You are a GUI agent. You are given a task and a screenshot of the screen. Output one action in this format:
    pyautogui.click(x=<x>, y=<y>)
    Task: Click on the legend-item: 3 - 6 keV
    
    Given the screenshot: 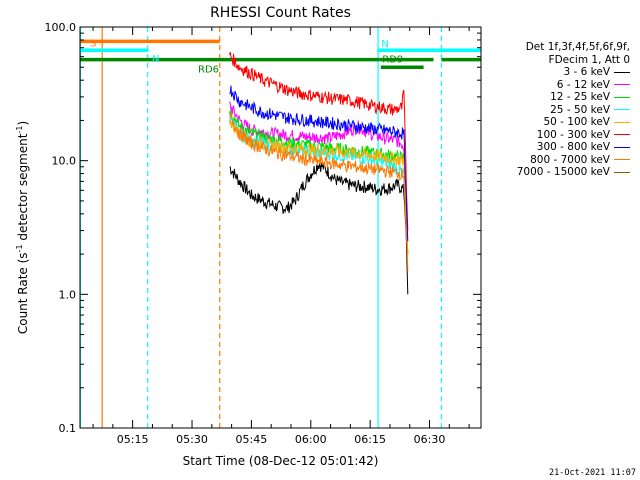 What is the action you would take?
    pyautogui.click(x=550, y=72)
    